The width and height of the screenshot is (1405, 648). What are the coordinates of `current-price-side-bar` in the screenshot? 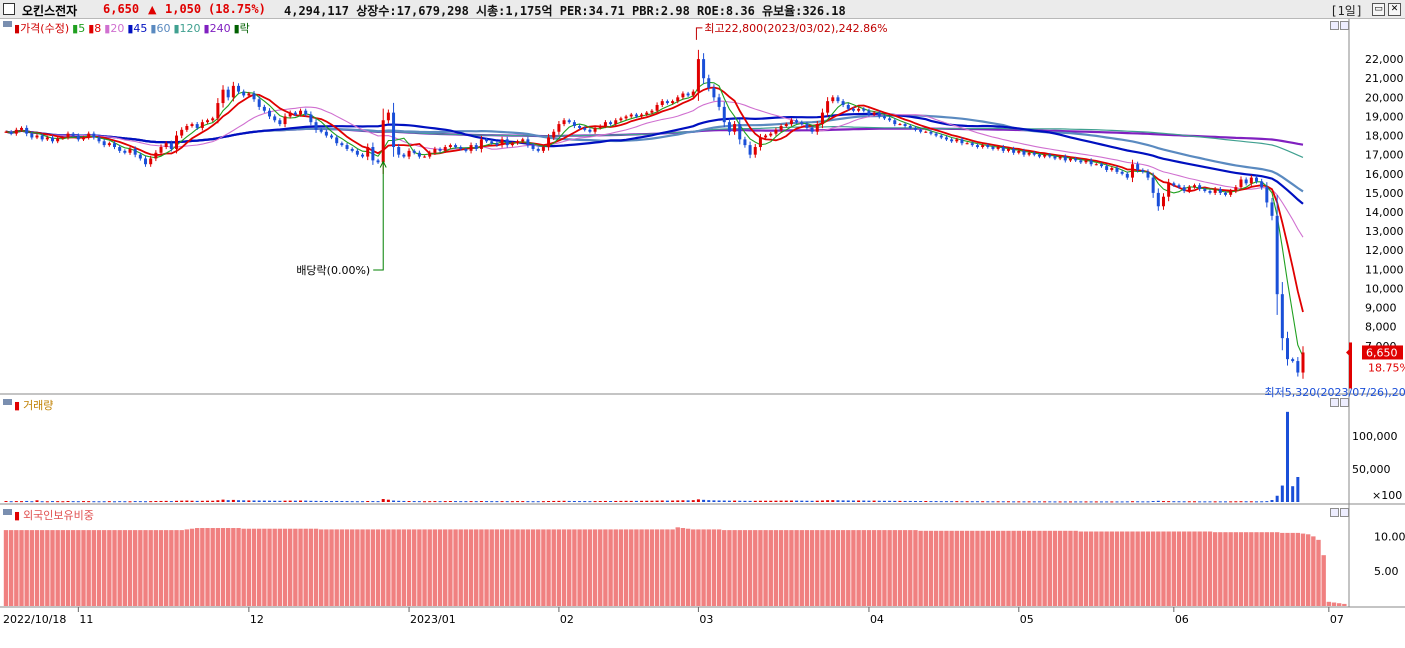 It's located at (1350, 365).